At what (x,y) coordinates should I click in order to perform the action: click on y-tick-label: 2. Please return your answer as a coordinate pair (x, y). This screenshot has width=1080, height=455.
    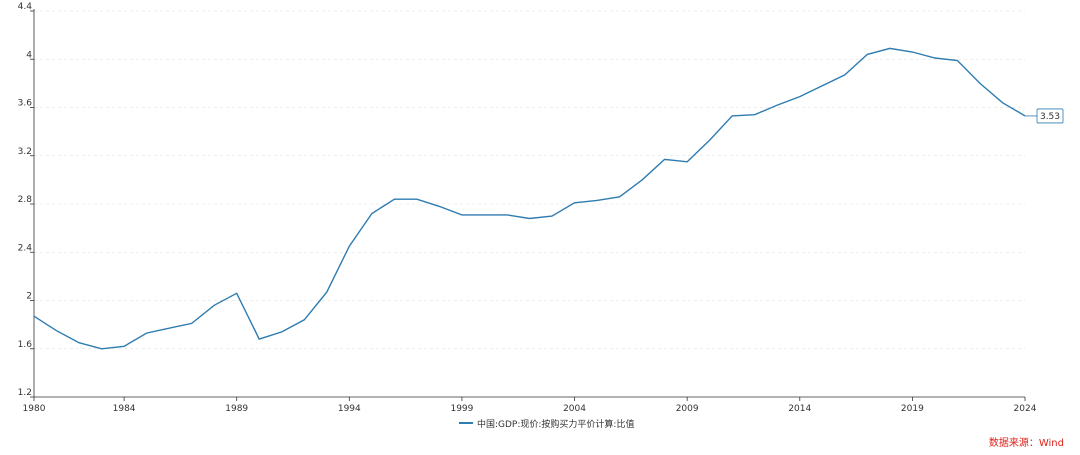
    Looking at the image, I should click on (29, 297).